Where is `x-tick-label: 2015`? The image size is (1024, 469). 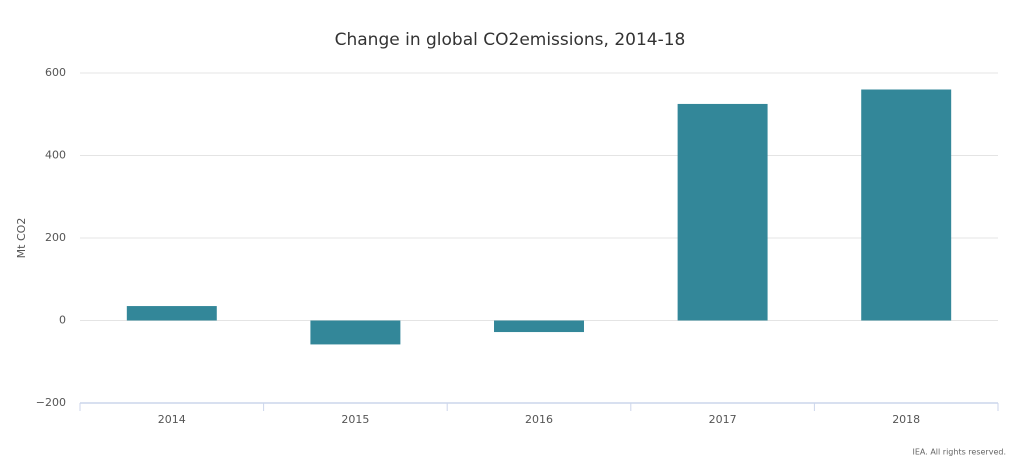 x-tick-label: 2015 is located at coordinates (355, 419).